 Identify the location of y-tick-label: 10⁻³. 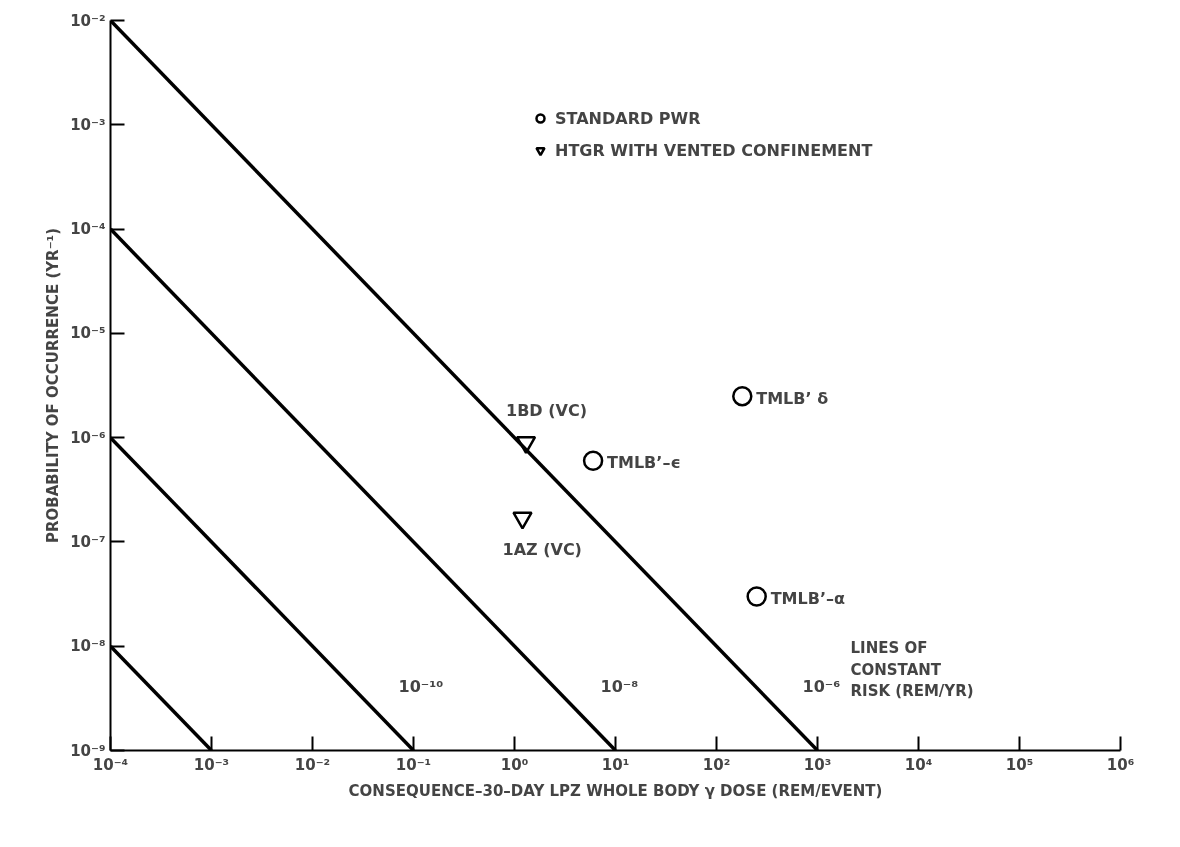
(88, 124).